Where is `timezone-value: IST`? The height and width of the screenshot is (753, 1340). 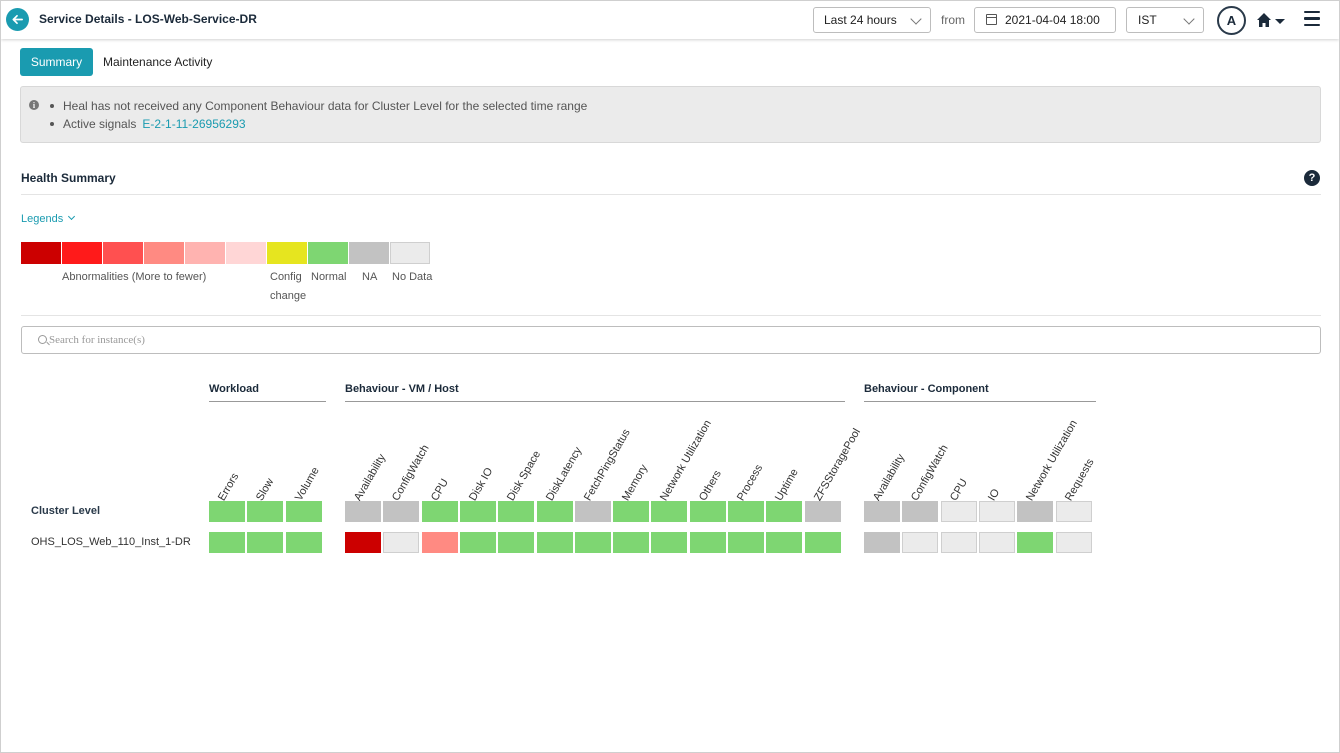 timezone-value: IST is located at coordinates (1147, 20).